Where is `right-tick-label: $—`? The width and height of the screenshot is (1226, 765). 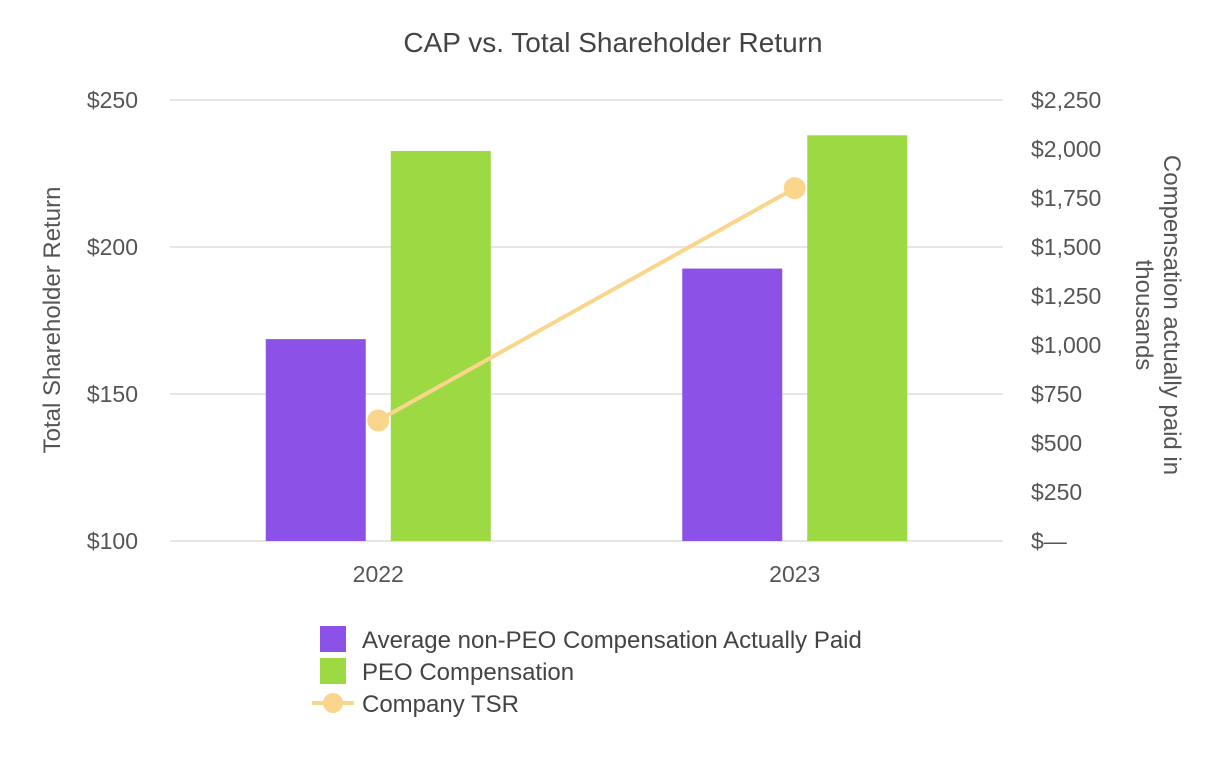
right-tick-label: $— is located at coordinates (1049, 541).